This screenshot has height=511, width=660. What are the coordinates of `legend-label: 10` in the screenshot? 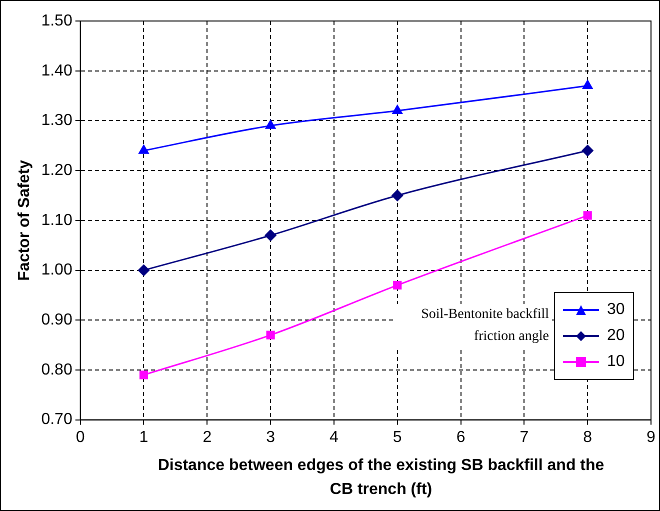 It's located at (615, 362).